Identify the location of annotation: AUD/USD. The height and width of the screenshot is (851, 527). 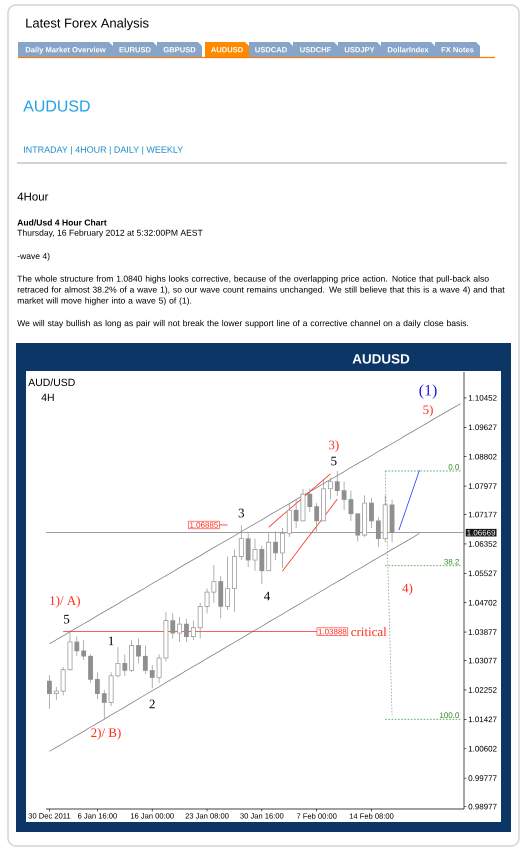
(51, 382).